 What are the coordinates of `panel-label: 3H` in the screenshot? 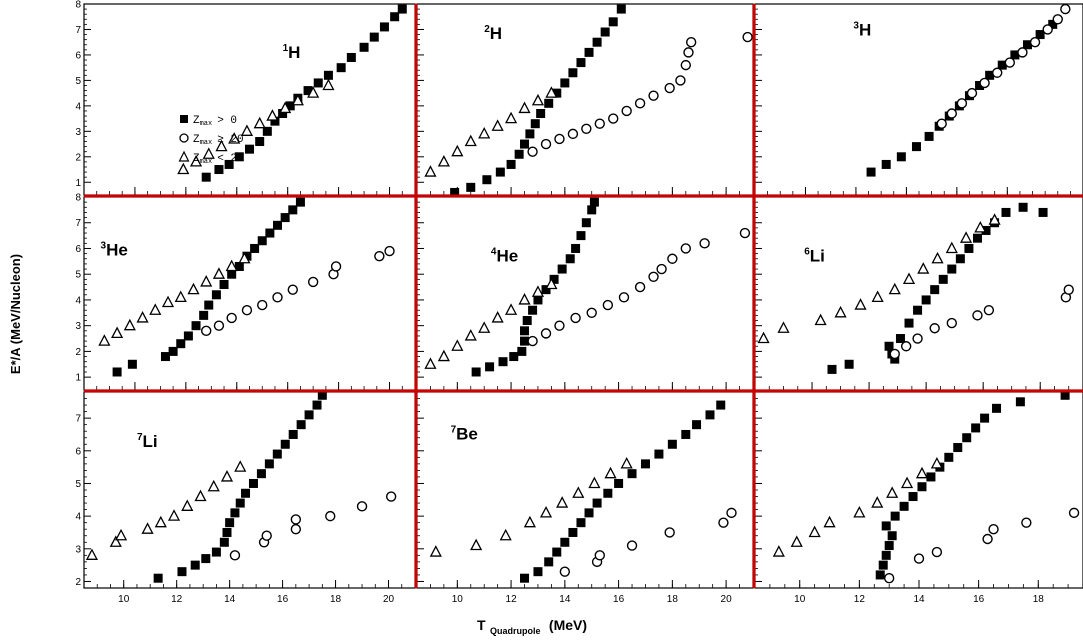 It's located at (862, 29).